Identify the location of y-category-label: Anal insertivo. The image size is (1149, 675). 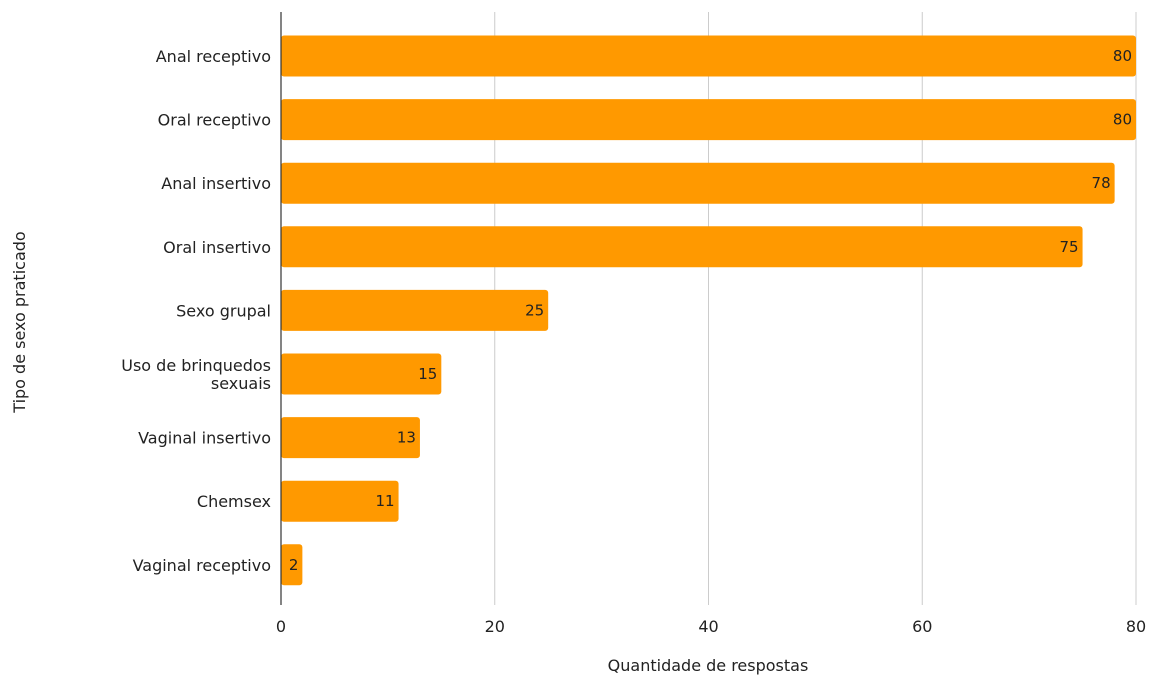
(216, 183).